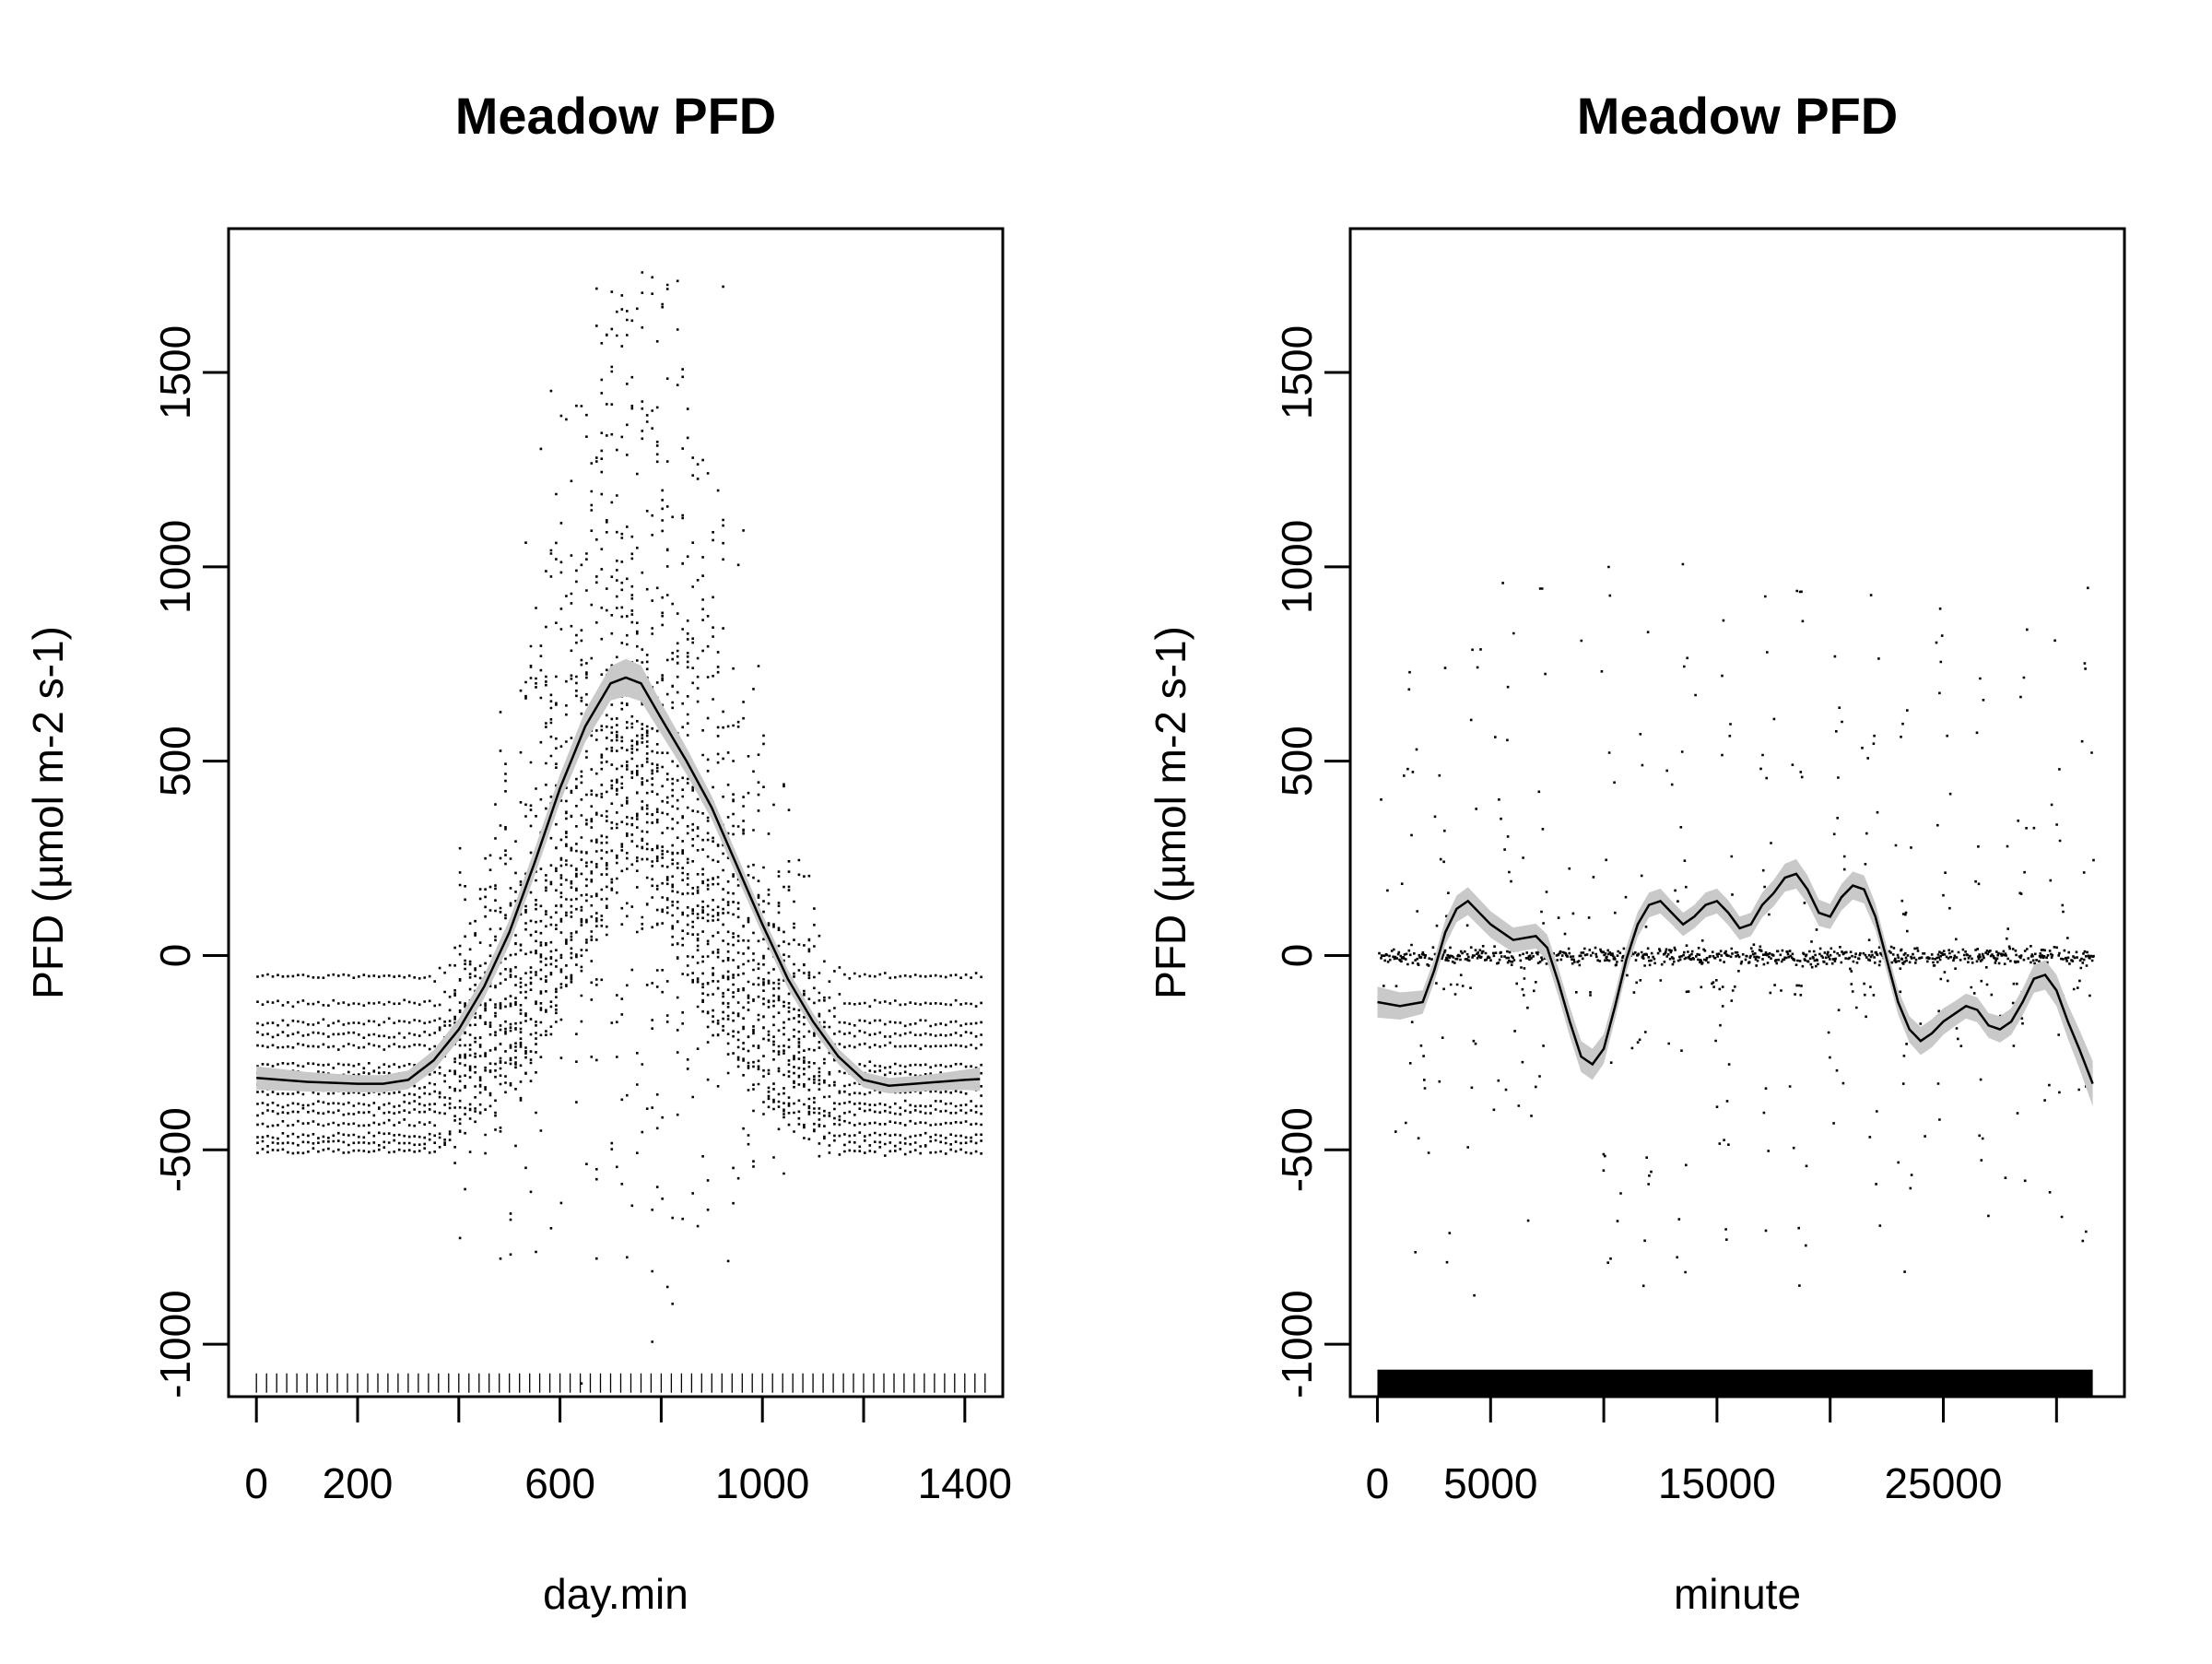 The height and width of the screenshot is (1664, 2212). What do you see at coordinates (1944, 1483) in the screenshot?
I see `x-tick-label: 25000` at bounding box center [1944, 1483].